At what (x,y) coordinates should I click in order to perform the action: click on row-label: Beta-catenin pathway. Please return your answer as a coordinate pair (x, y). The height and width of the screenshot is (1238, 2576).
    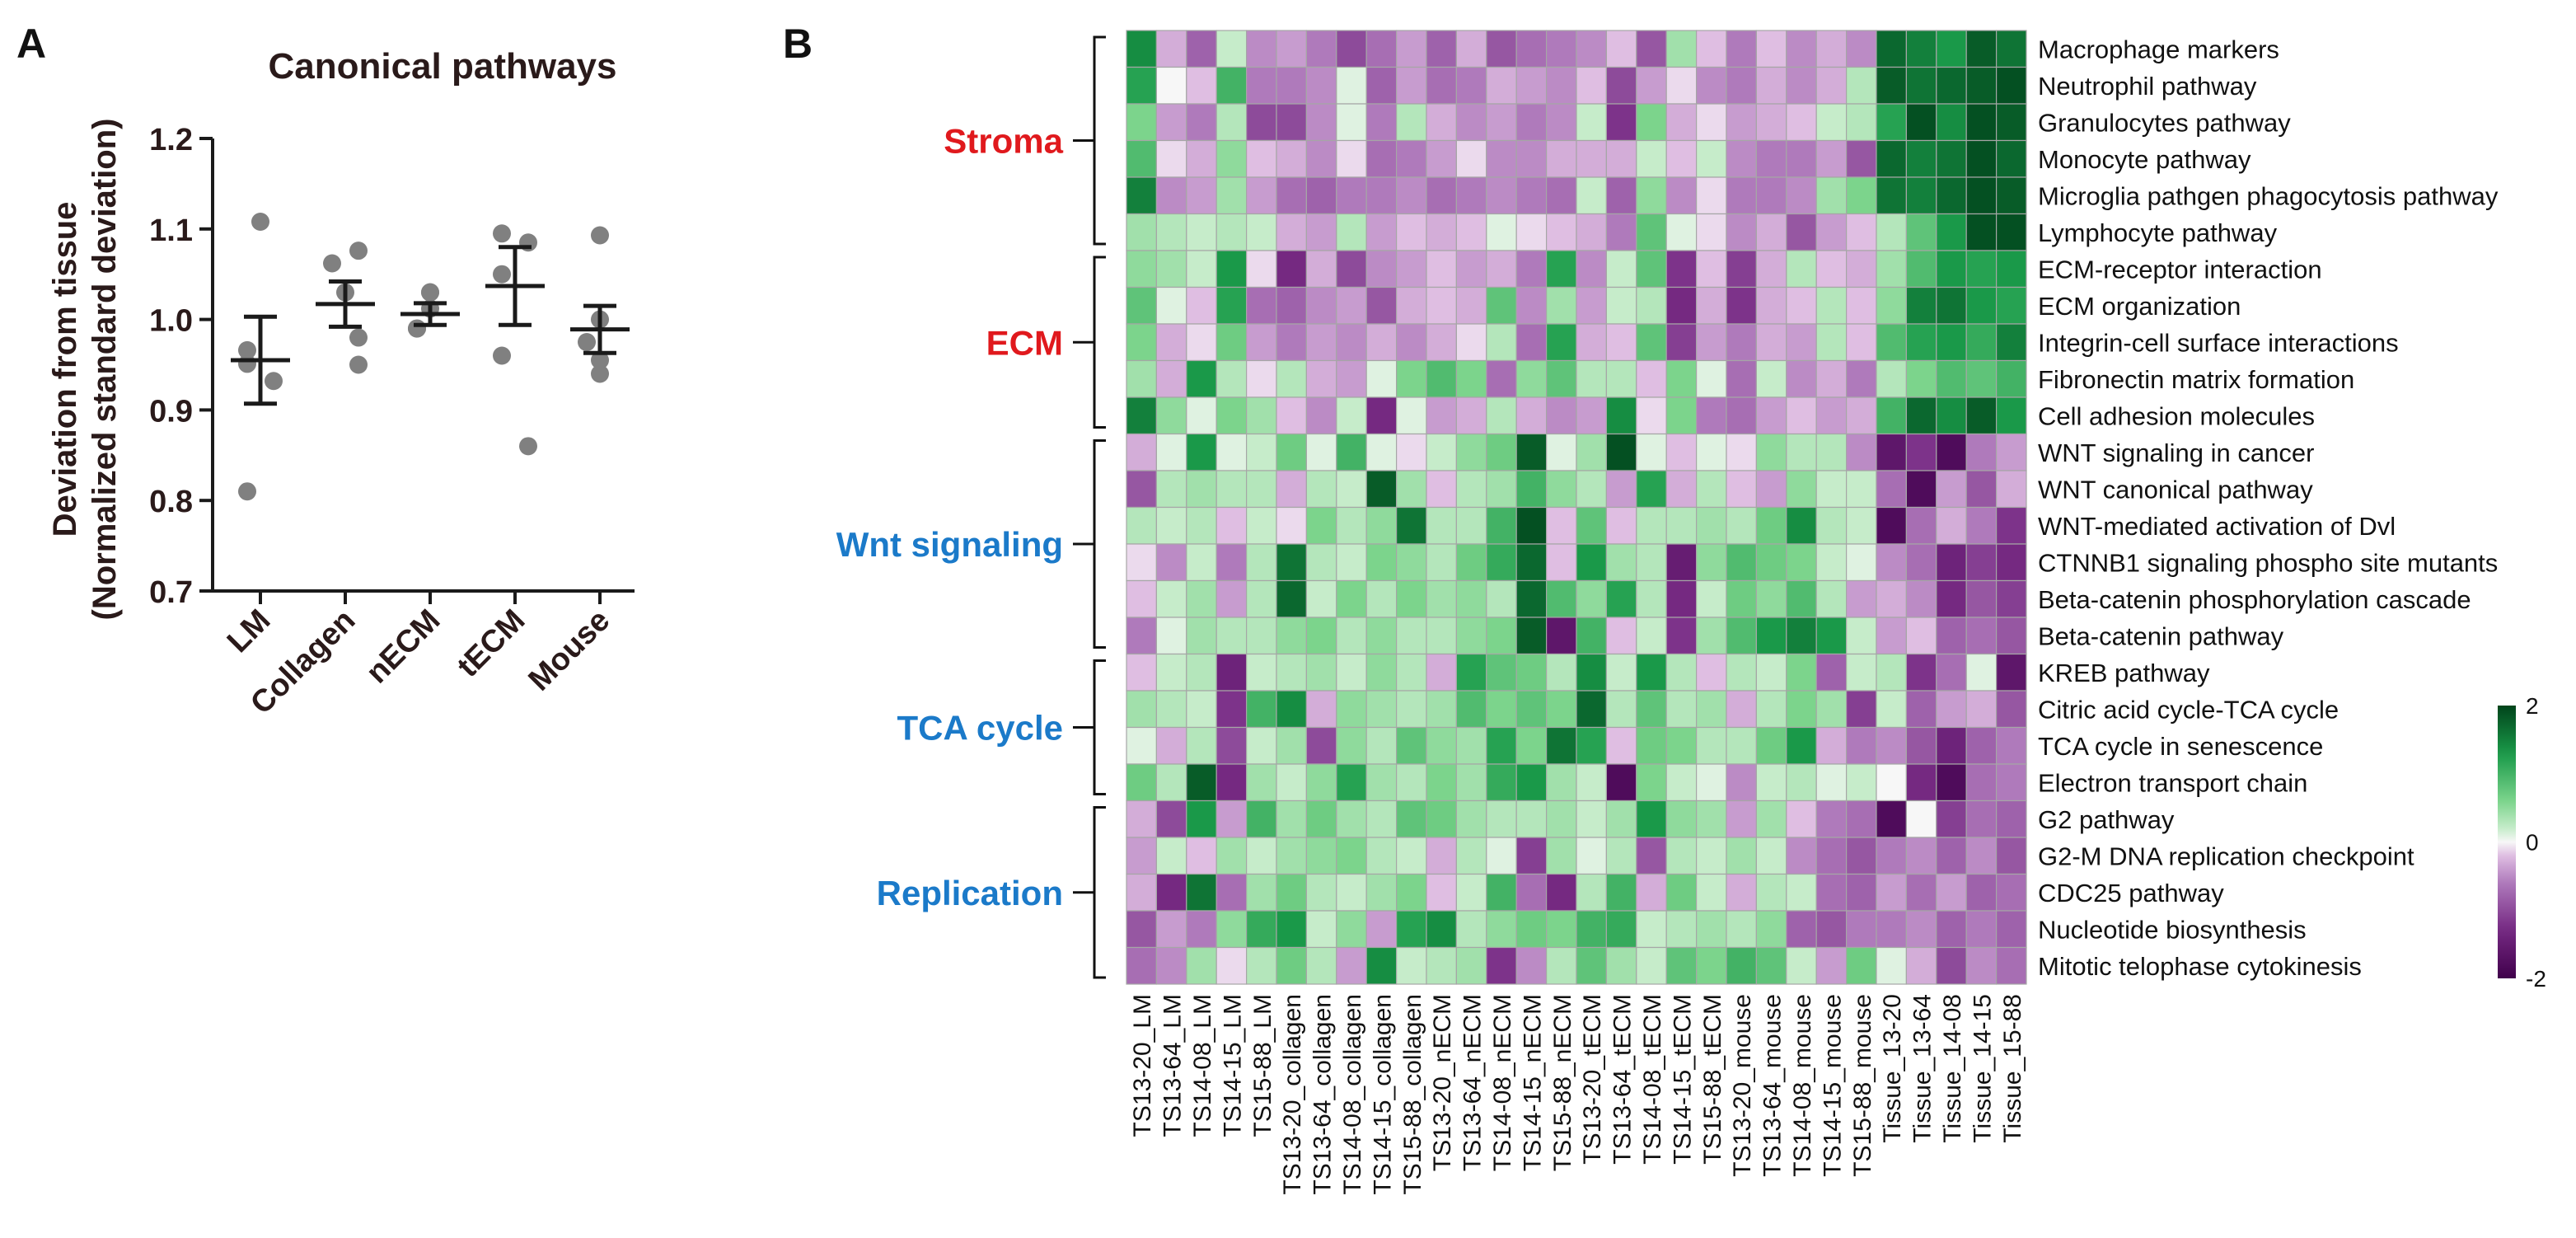
    Looking at the image, I should click on (2161, 635).